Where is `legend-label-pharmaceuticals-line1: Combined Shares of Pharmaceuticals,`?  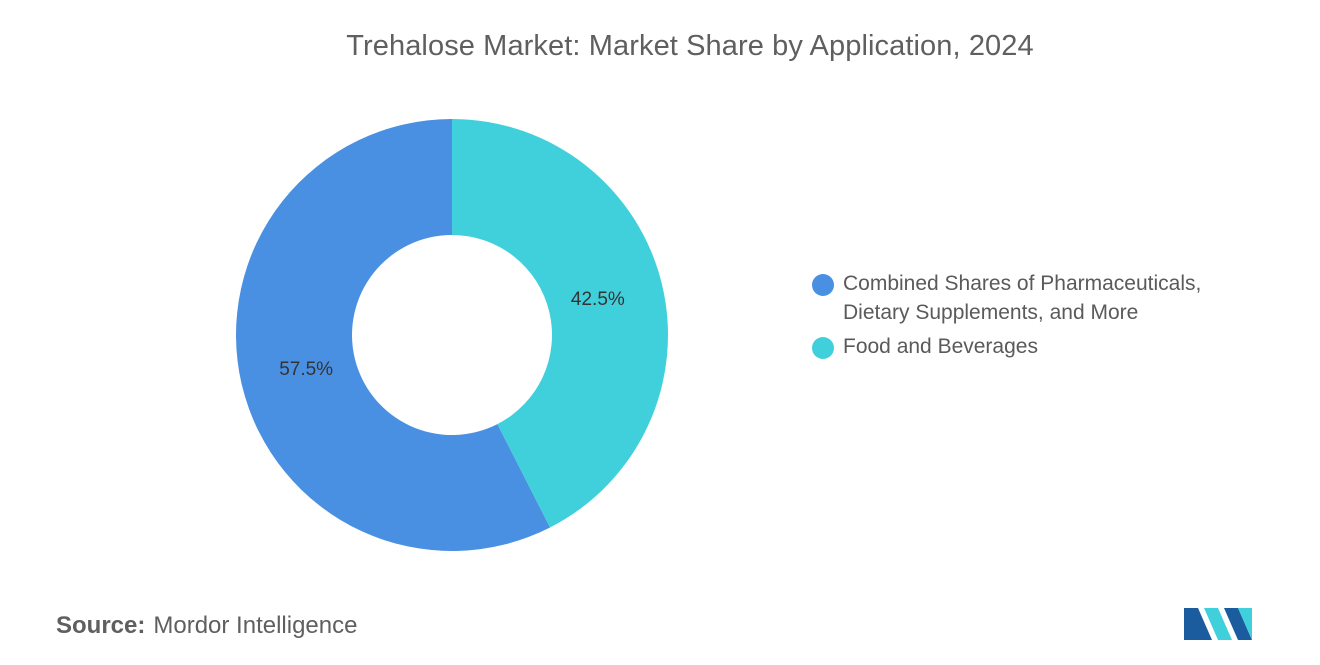
legend-label-pharmaceuticals-line1: Combined Shares of Pharmaceuticals, is located at coordinates (1022, 283).